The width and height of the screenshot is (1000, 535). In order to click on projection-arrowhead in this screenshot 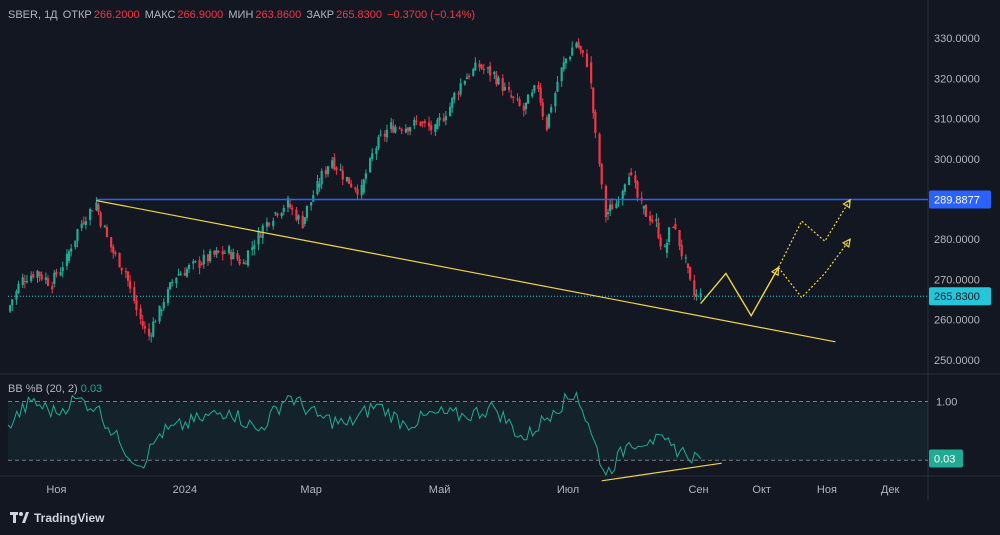, I will do `click(775, 271)`.